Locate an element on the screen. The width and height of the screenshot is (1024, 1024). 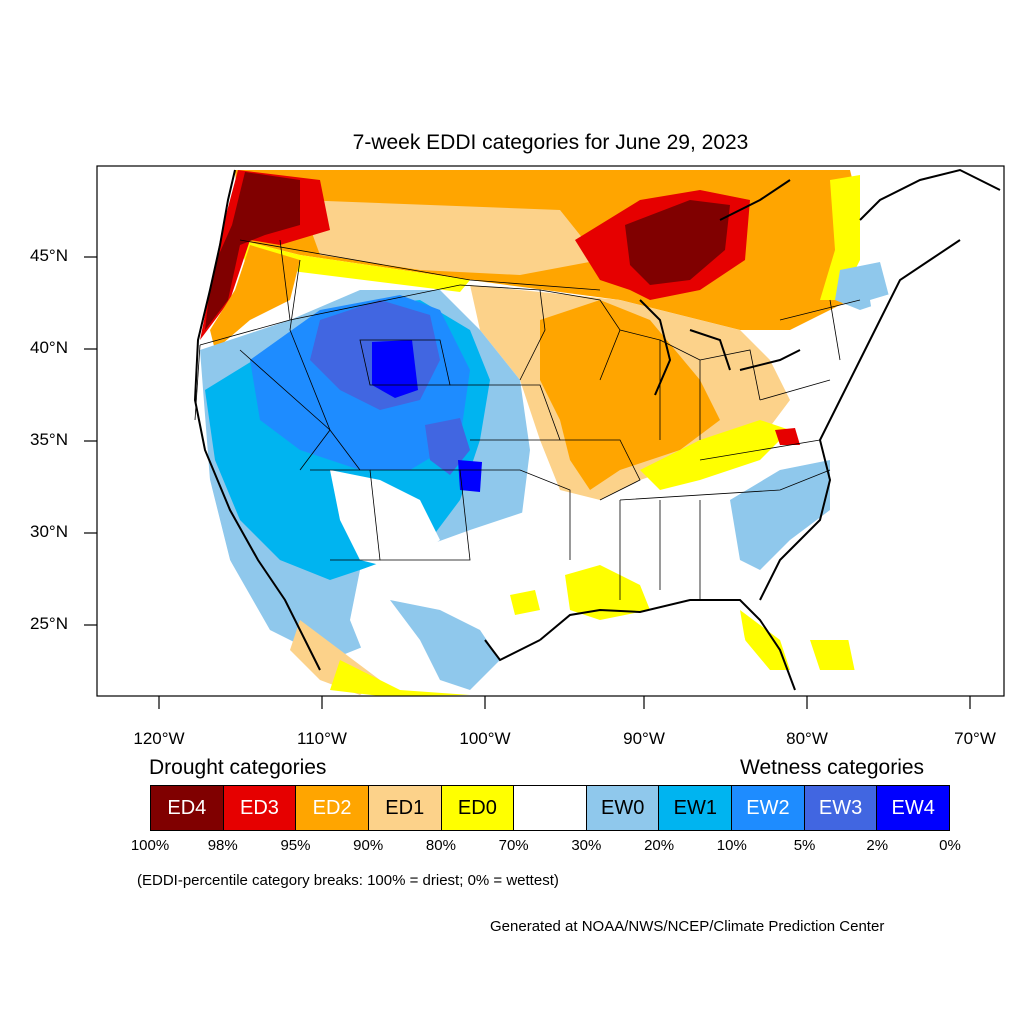
lon-label-70: 70°W is located at coordinates (975, 738).